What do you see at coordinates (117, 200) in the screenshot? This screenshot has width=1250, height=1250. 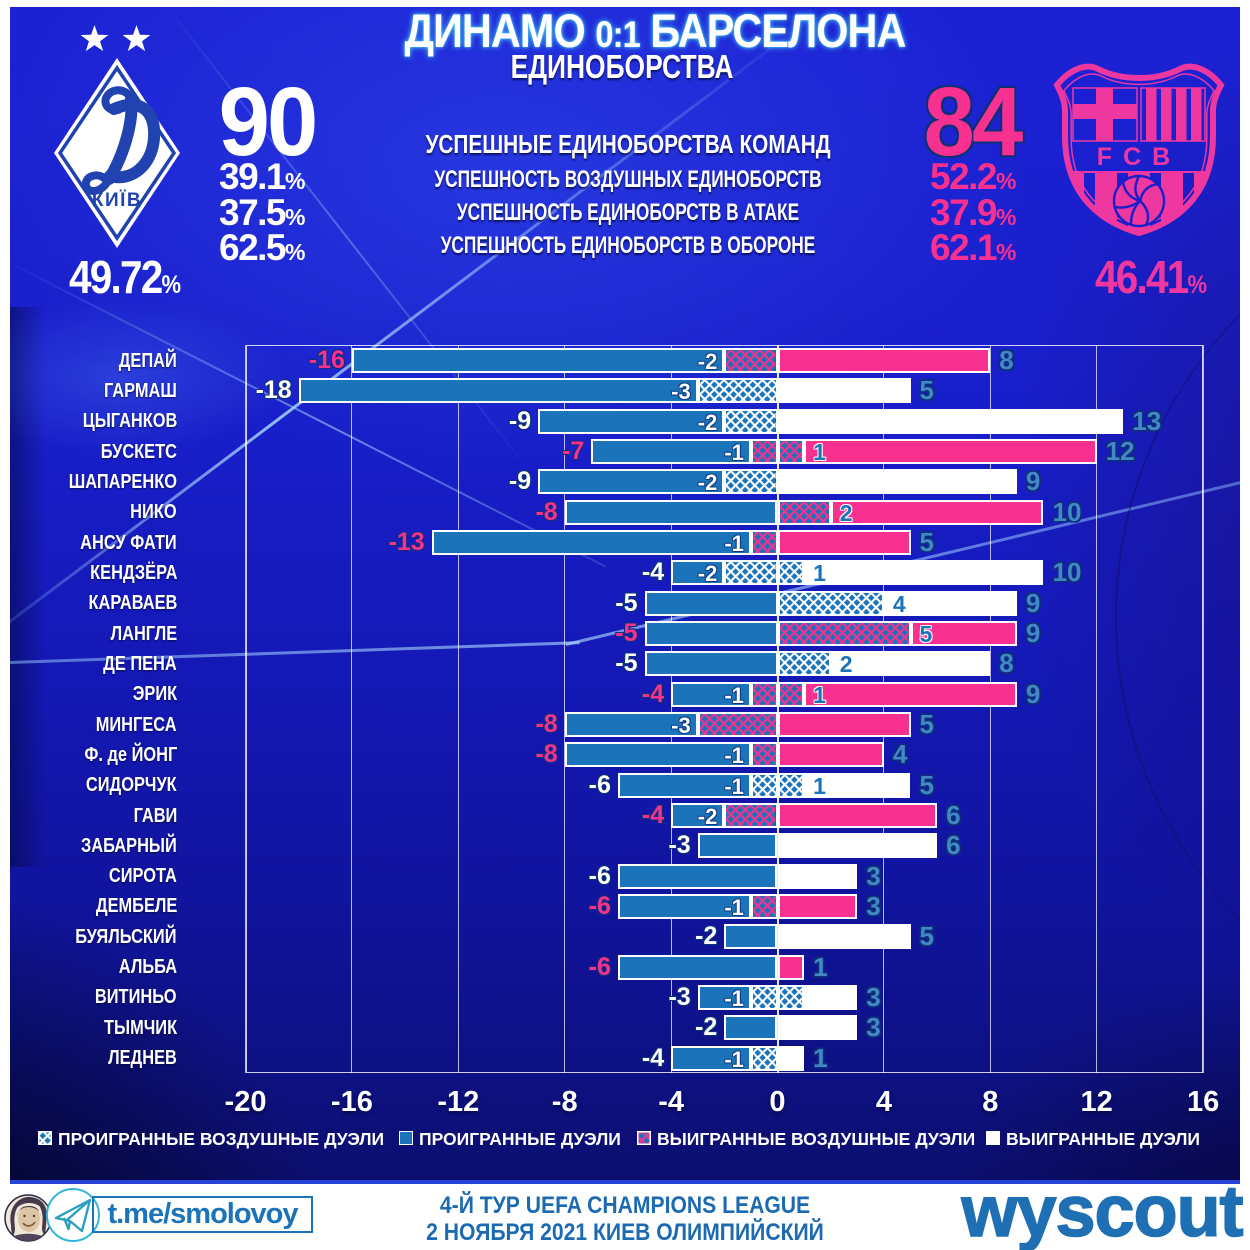 I see `svg-text: КИЇВ` at bounding box center [117, 200].